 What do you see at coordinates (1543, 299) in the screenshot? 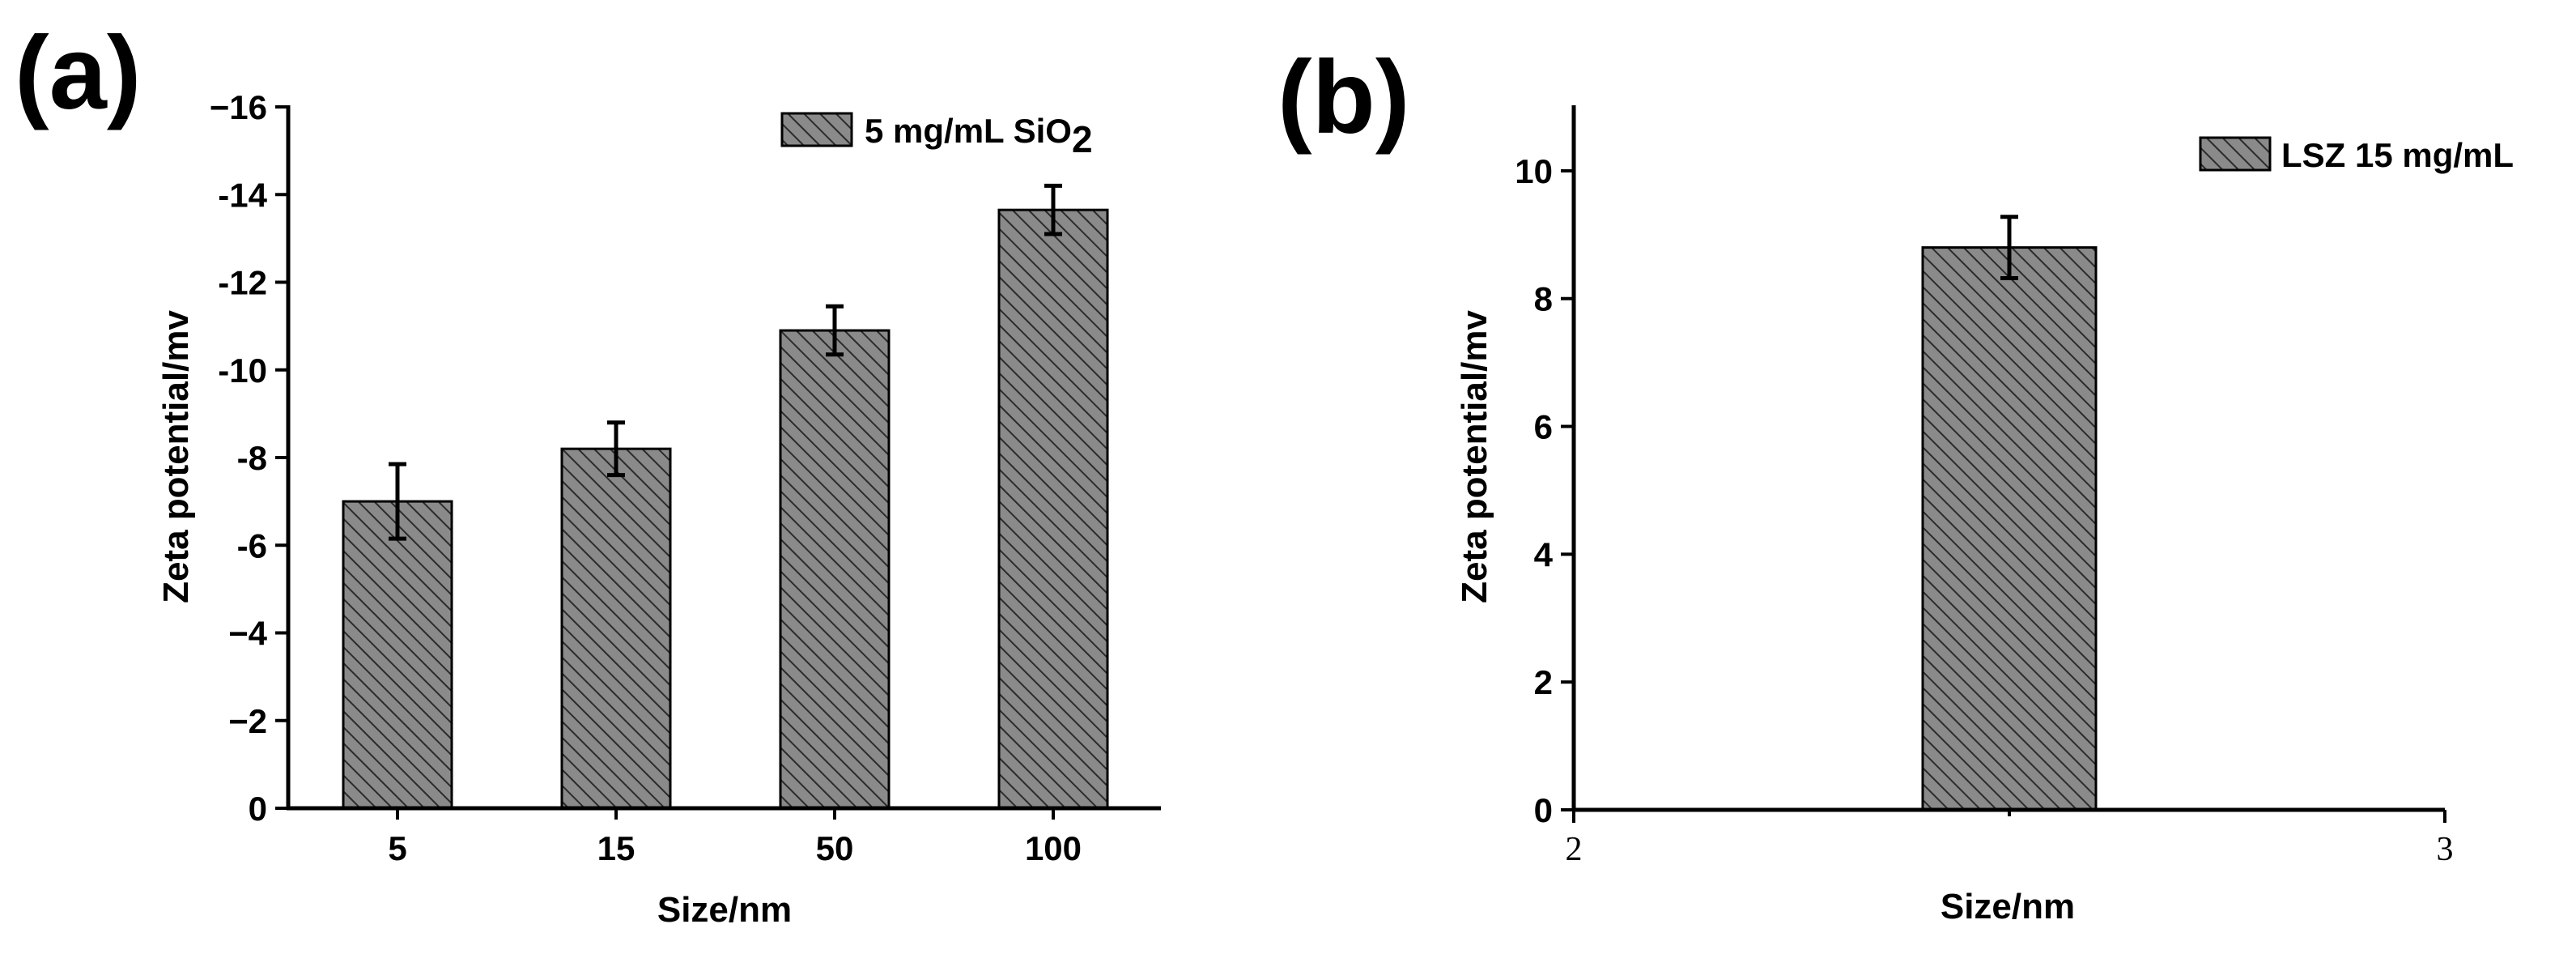
I see `b-y-tick-label: 8` at bounding box center [1543, 299].